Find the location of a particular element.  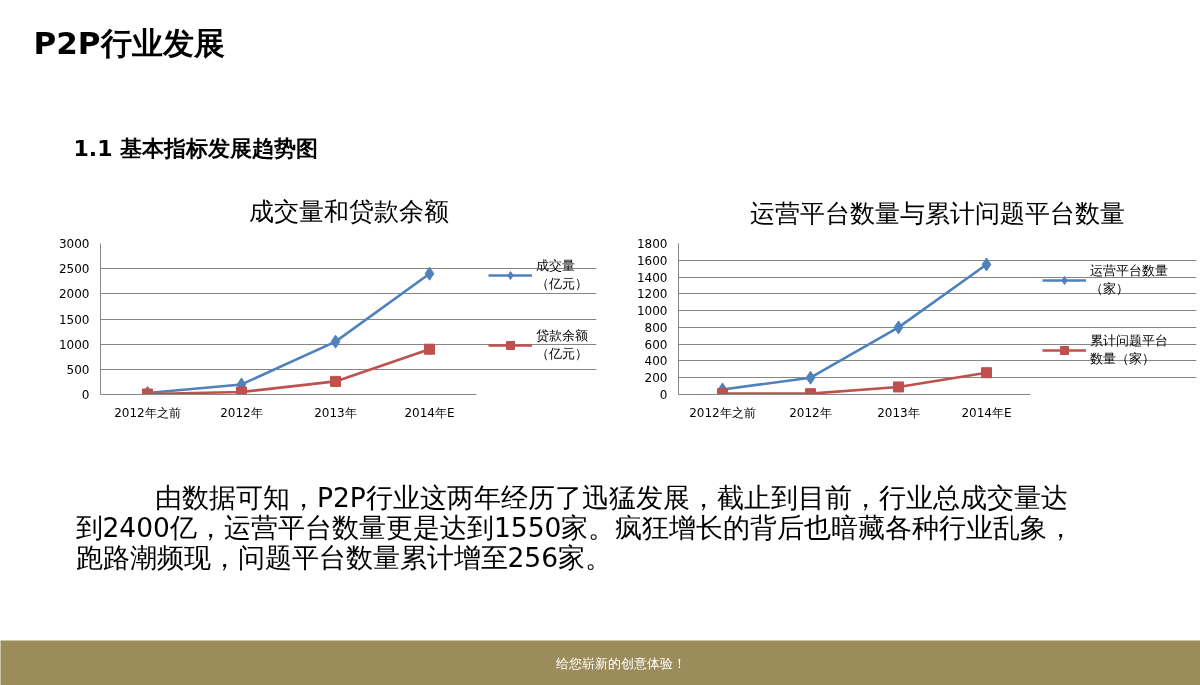

legend-label: 贷款余额（亿元） is located at coordinates (562, 345).